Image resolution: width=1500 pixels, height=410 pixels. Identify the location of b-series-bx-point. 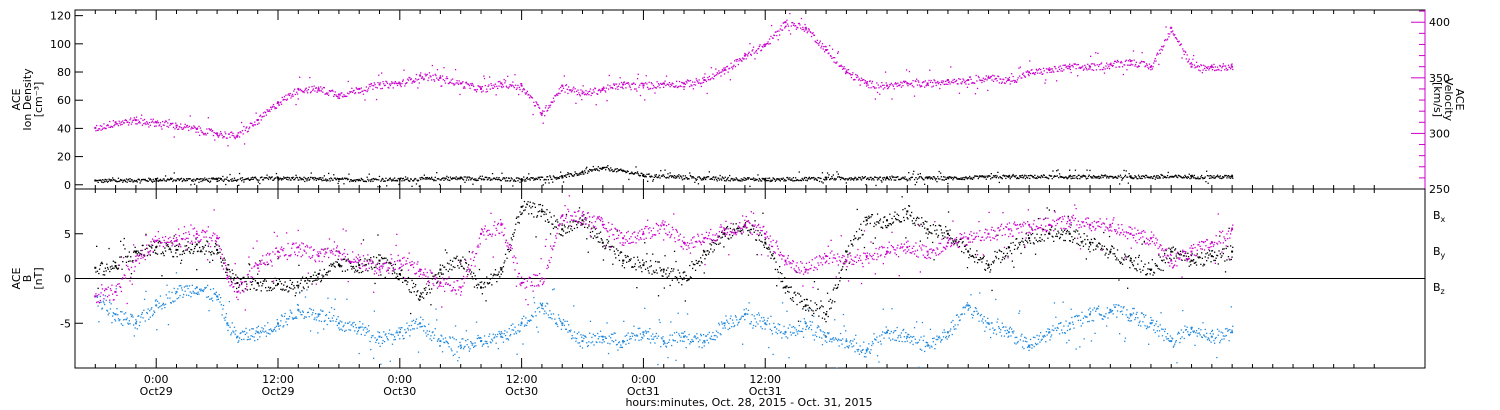
(602, 242).